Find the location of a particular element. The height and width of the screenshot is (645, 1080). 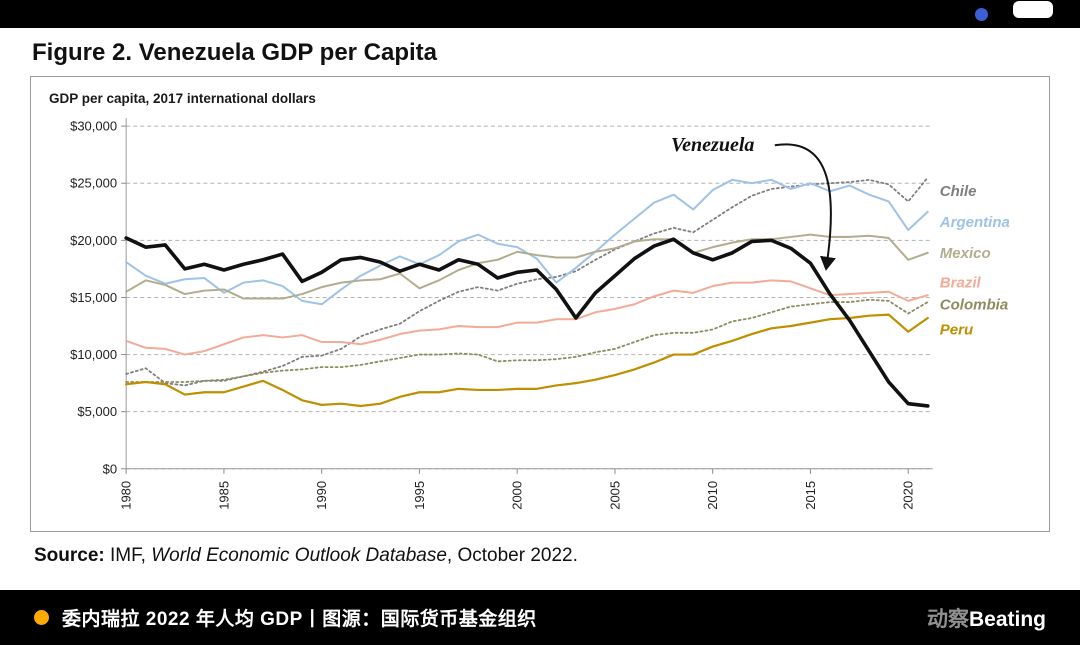

page-title: Figure 2. Venezuela GDP per Capita is located at coordinates (235, 52).